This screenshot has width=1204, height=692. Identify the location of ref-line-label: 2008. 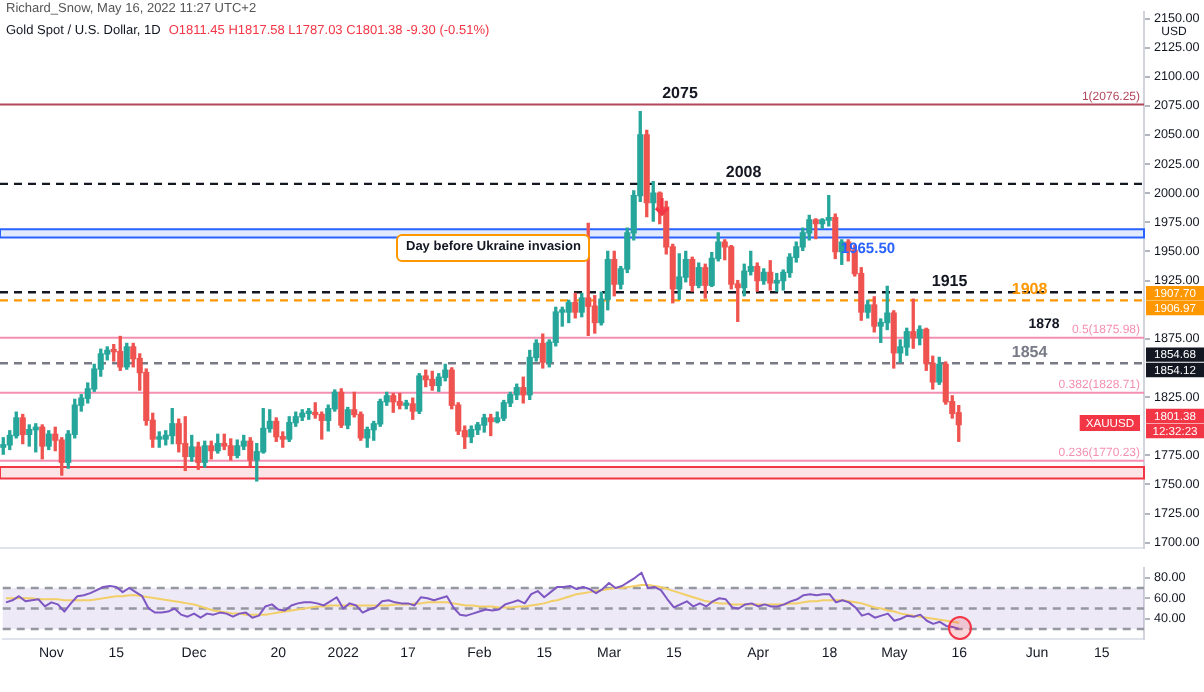
(744, 172).